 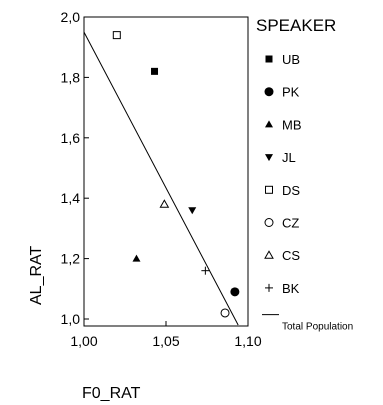 What do you see at coordinates (225, 313) in the screenshot?
I see `data-point-cz` at bounding box center [225, 313].